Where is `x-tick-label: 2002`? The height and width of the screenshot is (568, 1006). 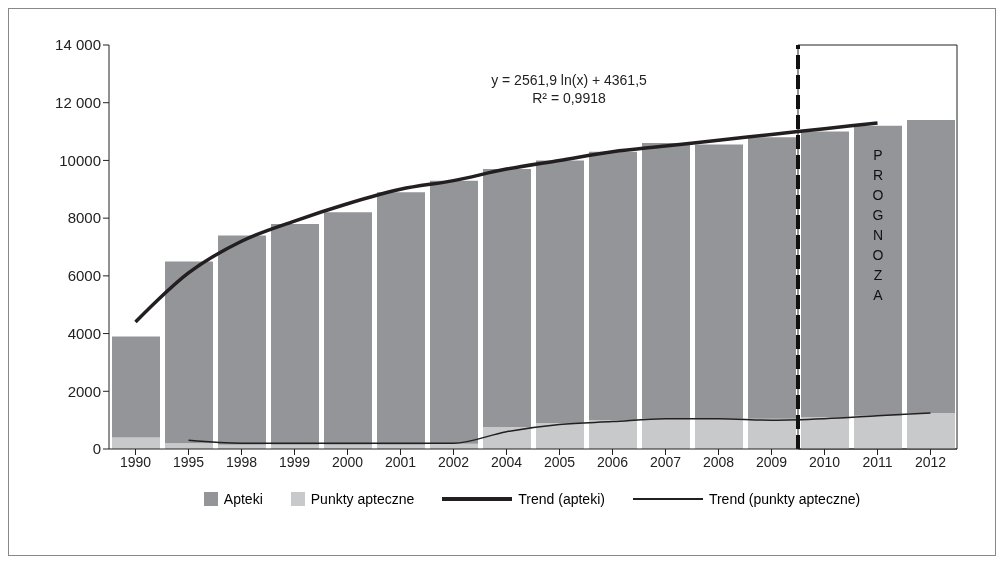
x-tick-label: 2002 is located at coordinates (453, 461).